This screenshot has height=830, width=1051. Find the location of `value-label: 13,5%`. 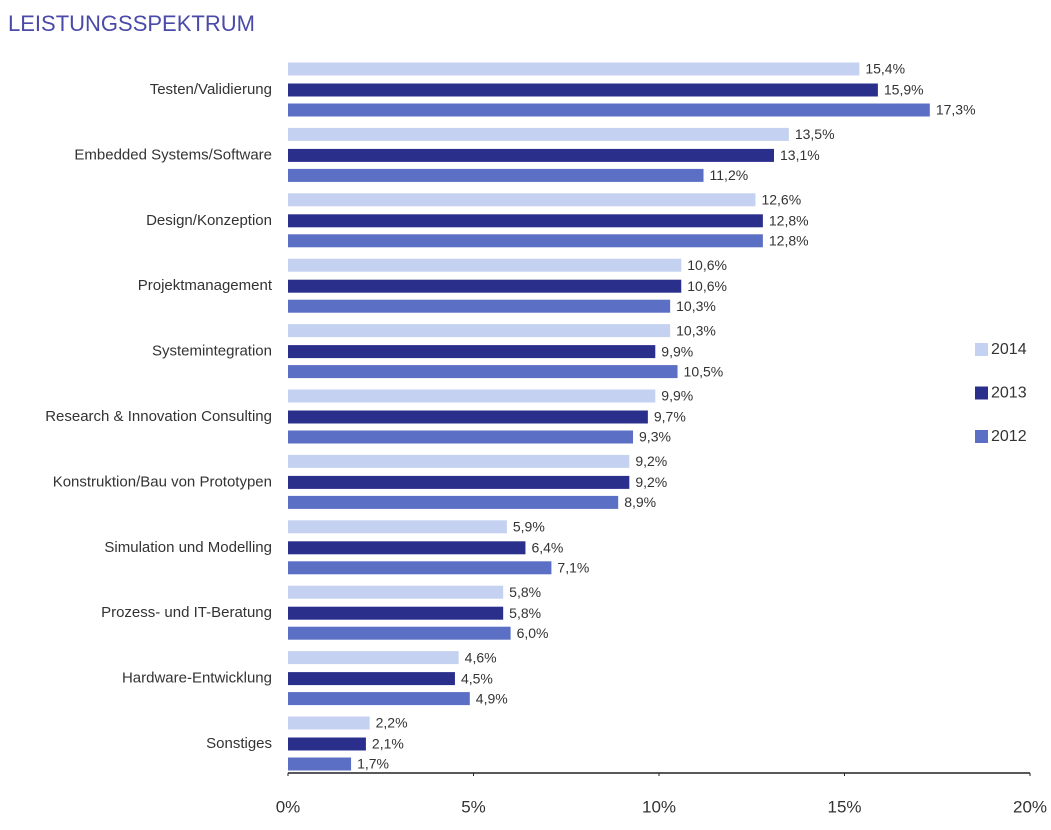

value-label: 13,5% is located at coordinates (815, 134).